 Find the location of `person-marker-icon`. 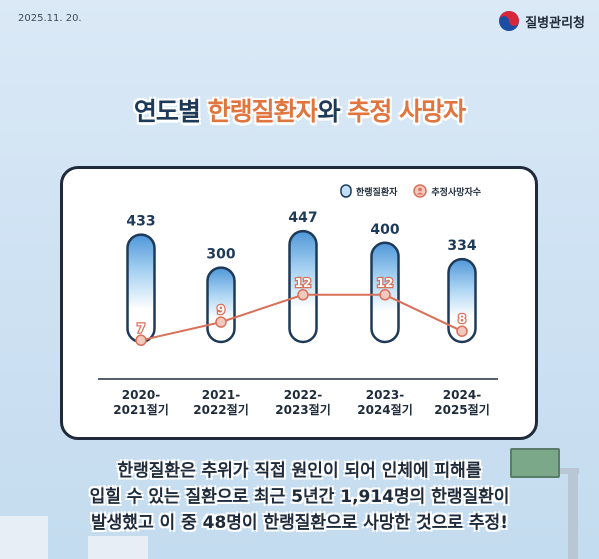

person-marker-icon is located at coordinates (420, 191).